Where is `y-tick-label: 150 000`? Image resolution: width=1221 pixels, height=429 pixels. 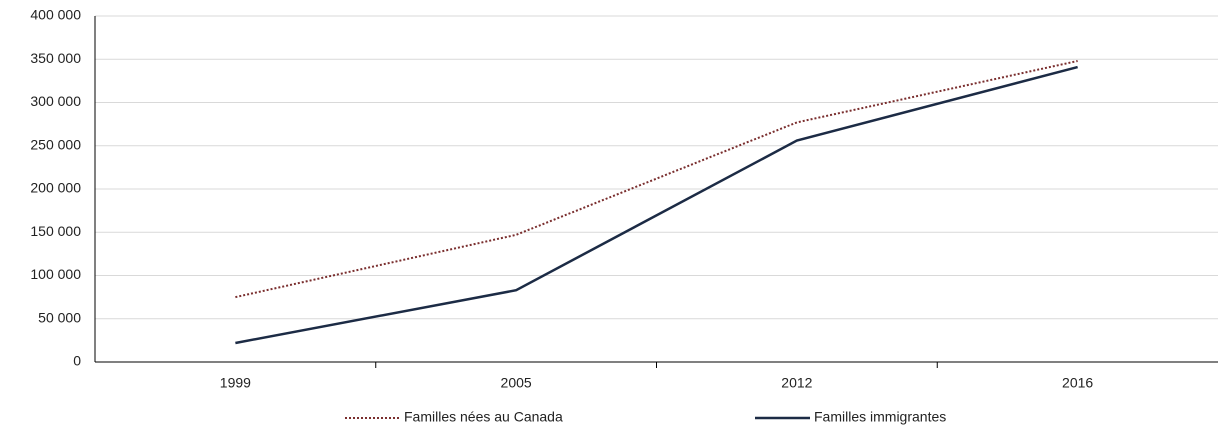 y-tick-label: 150 000 is located at coordinates (55, 231).